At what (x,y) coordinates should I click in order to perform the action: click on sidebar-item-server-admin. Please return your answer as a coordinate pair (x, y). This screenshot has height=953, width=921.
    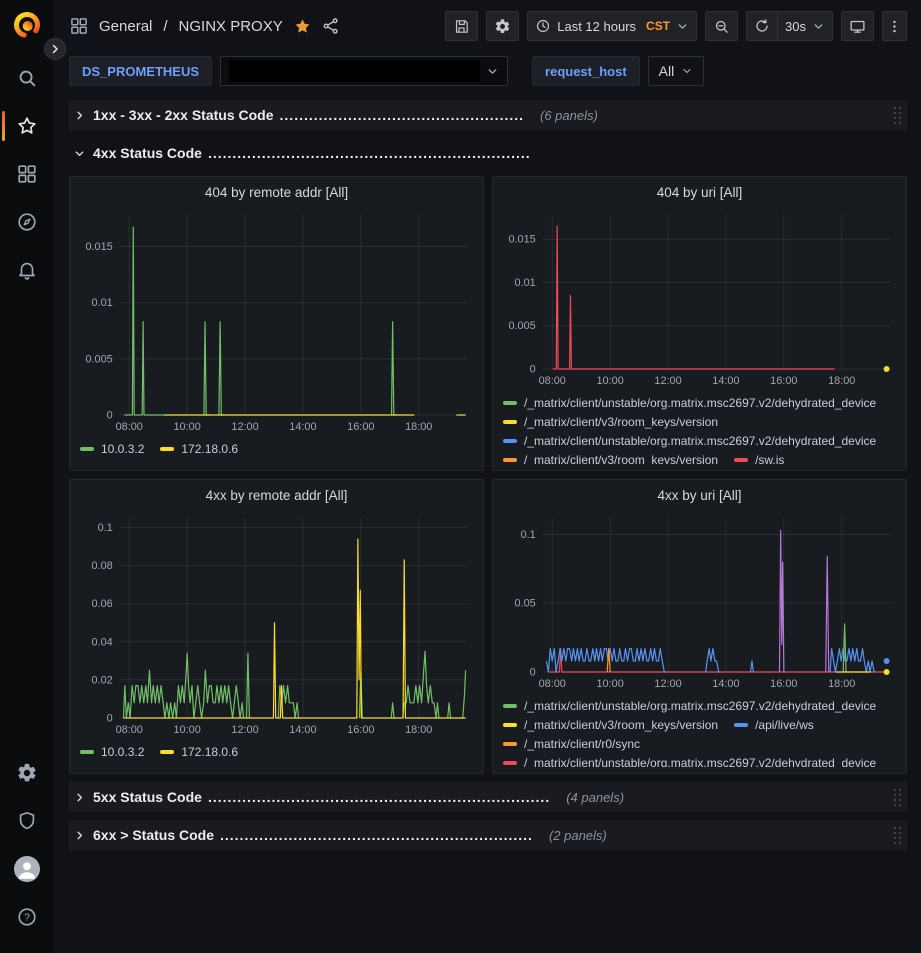
    Looking at the image, I should click on (27, 821).